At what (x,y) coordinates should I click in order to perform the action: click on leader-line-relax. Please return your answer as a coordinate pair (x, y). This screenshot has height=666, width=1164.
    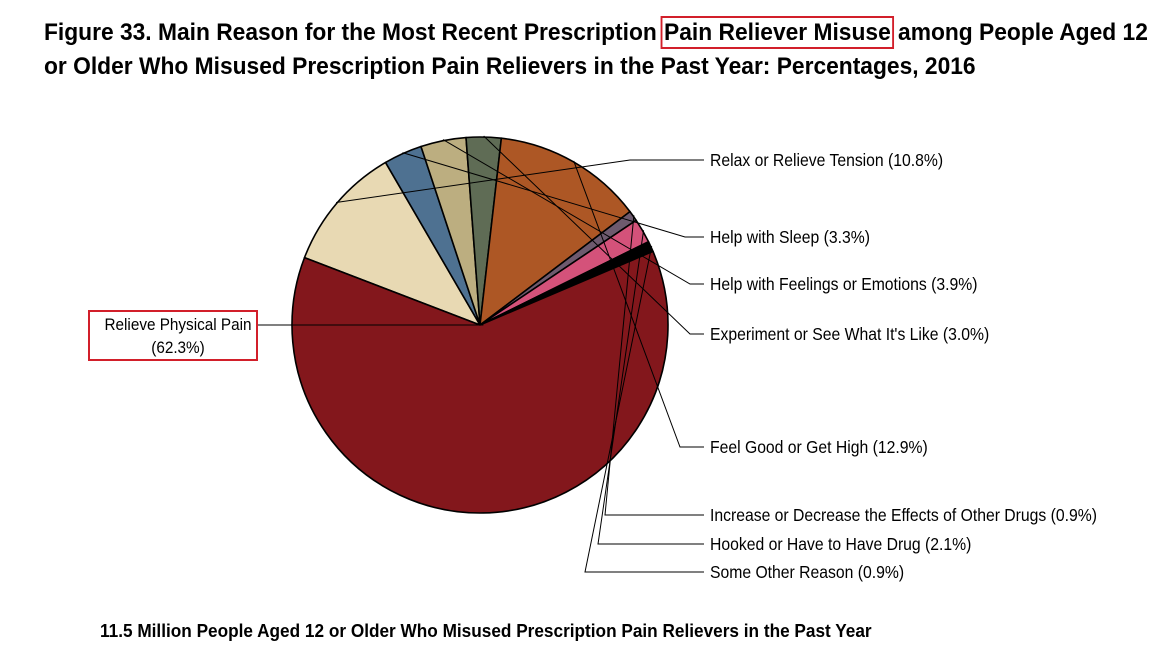
    Looking at the image, I should click on (520, 181).